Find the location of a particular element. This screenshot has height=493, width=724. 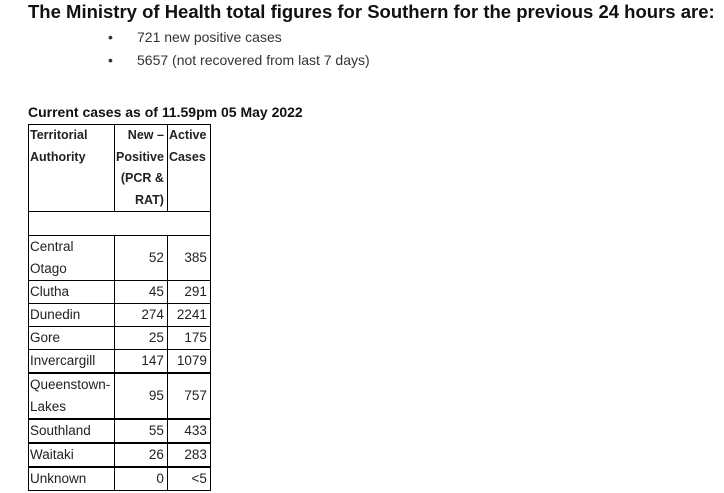

cell-new: 55 is located at coordinates (141, 431).